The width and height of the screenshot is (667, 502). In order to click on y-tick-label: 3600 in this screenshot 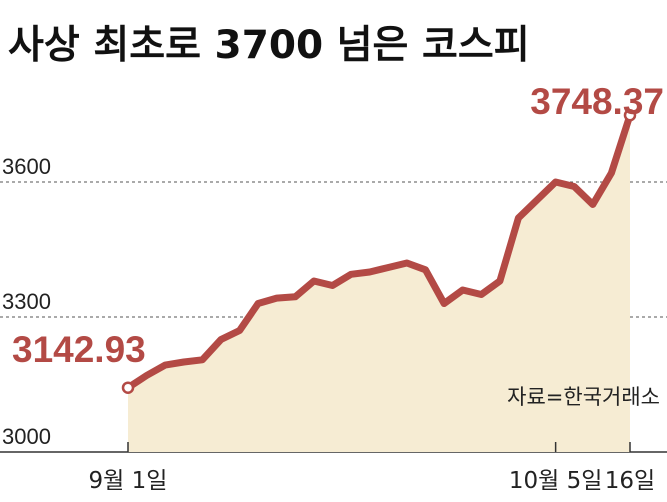, I will do `click(26, 166)`.